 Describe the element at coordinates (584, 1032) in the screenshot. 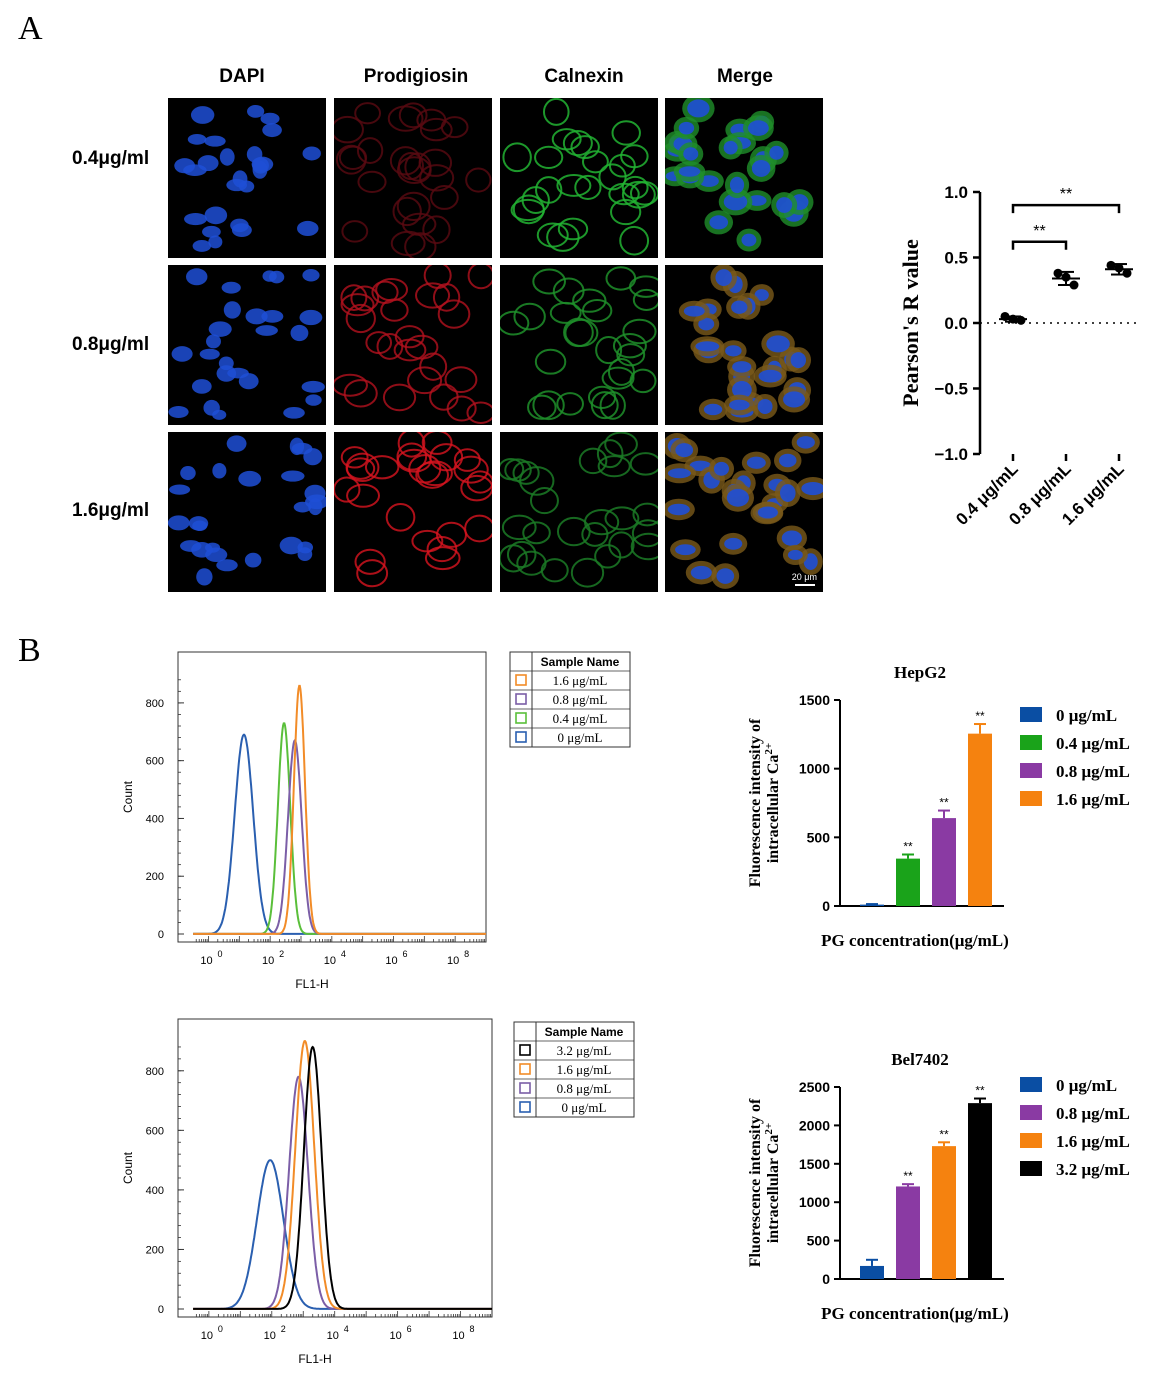

I see `legend-title: Sample Name` at that location.